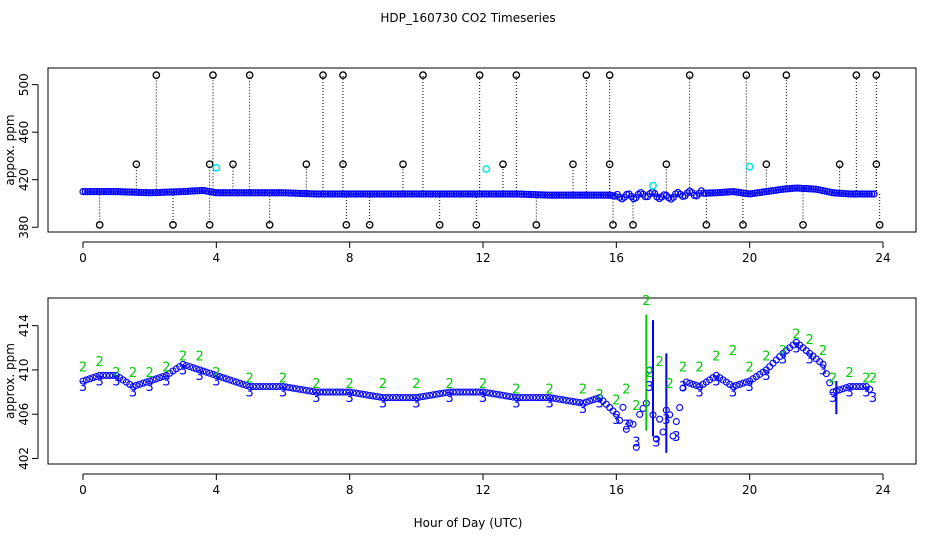  What do you see at coordinates (83, 258) in the screenshot?
I see `top-x-tick-label: 0` at bounding box center [83, 258].